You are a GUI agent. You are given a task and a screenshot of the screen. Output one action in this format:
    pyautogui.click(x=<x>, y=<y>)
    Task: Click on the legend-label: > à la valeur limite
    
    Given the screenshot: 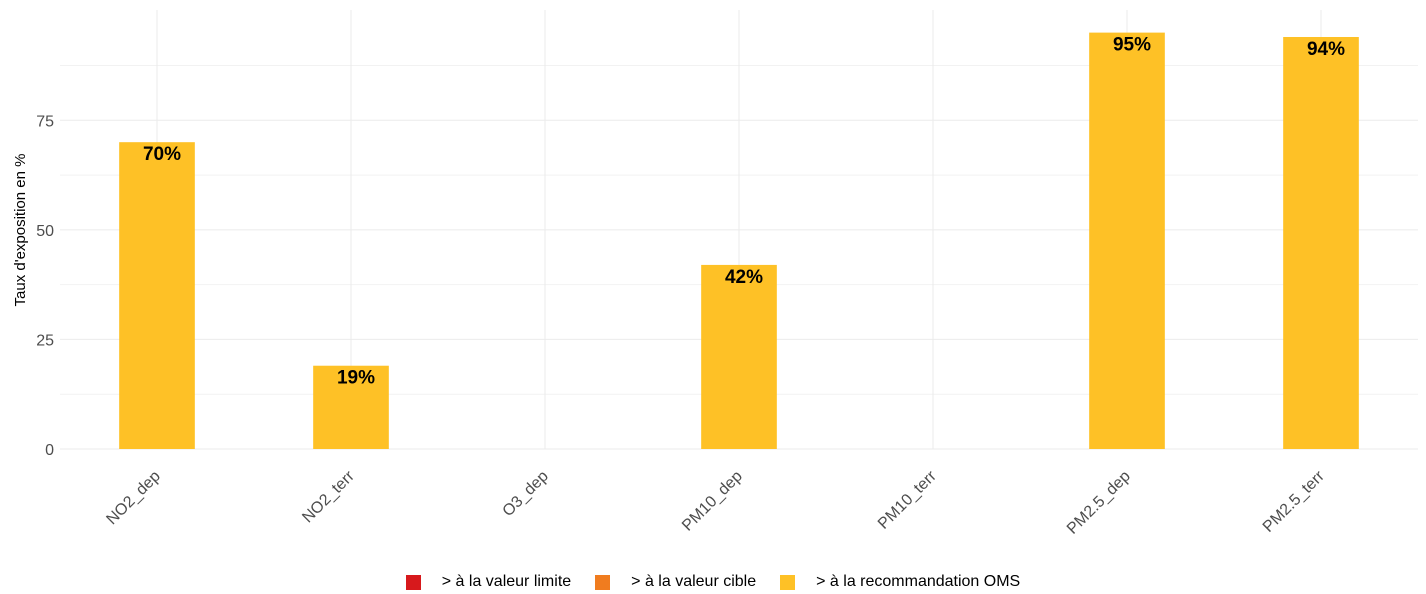 What is the action you would take?
    pyautogui.click(x=506, y=581)
    